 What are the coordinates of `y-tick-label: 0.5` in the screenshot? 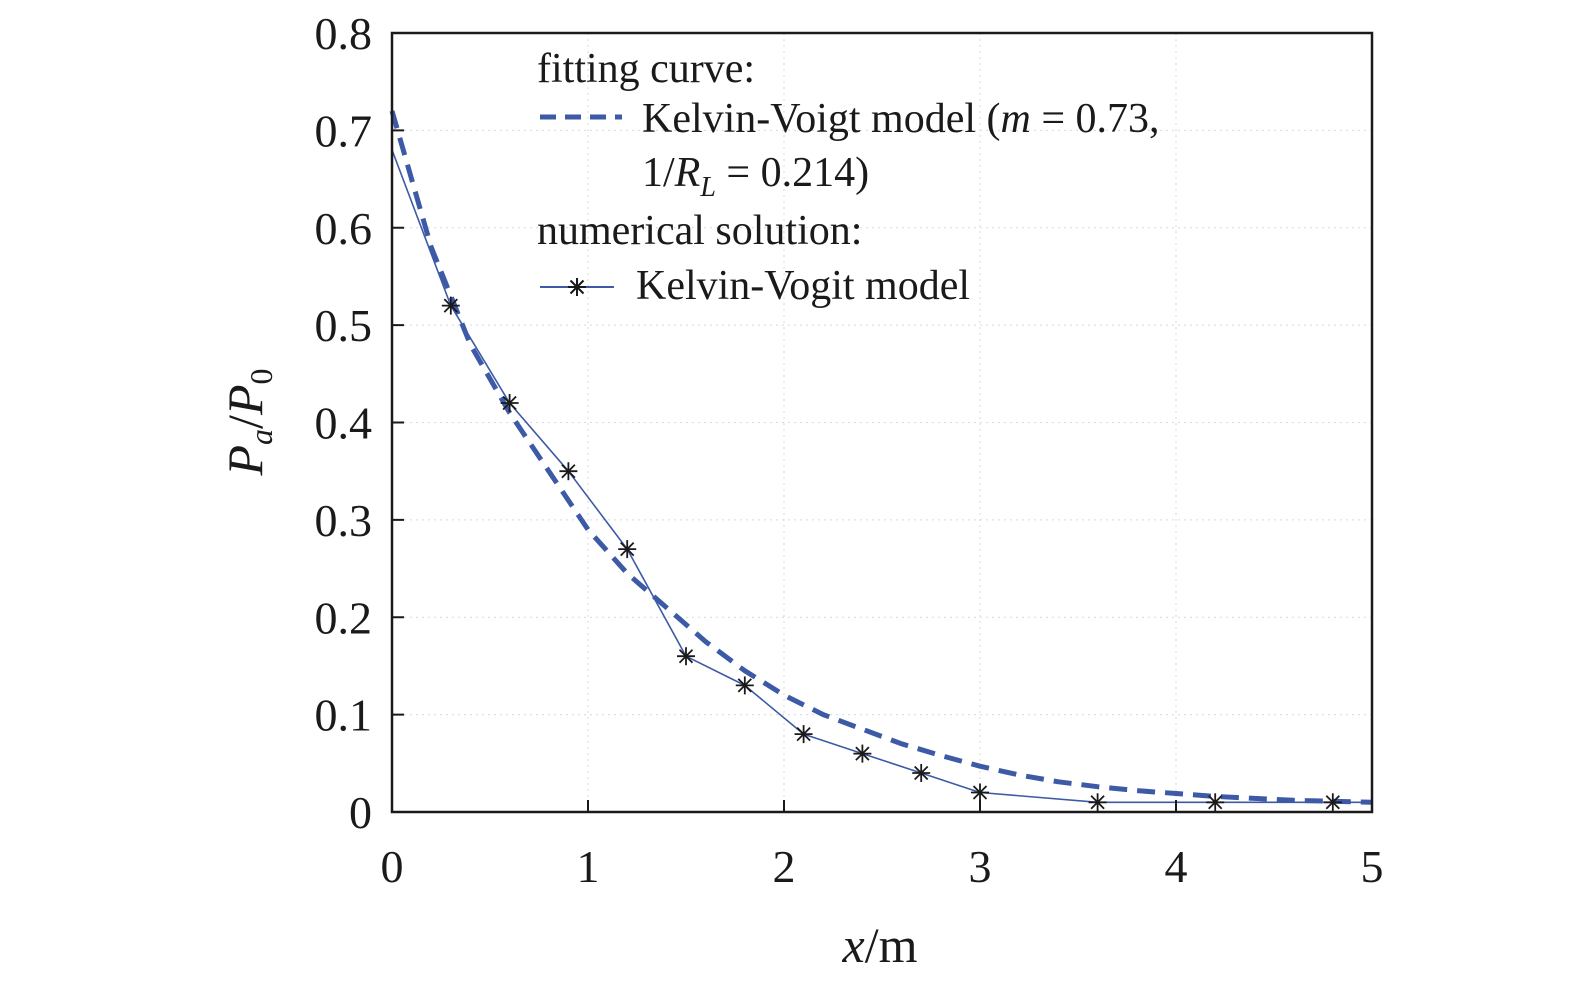 It's located at (344, 325).